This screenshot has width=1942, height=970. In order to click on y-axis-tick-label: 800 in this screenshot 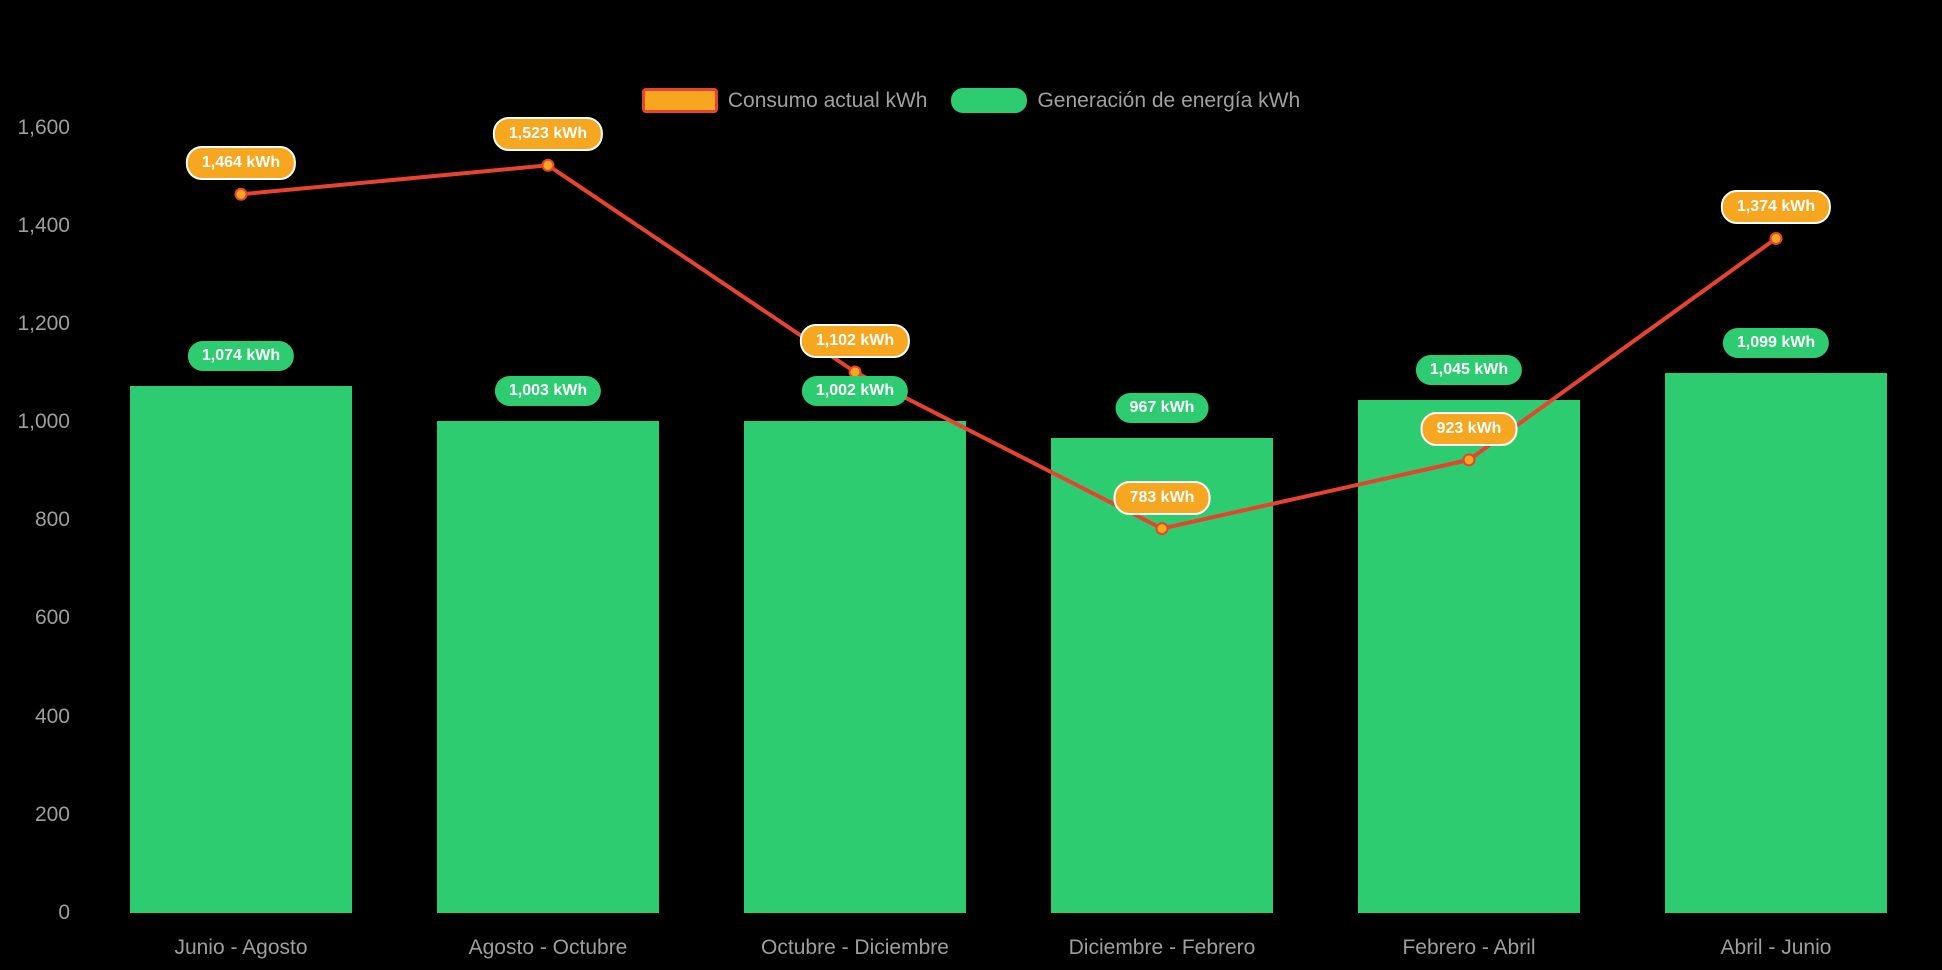, I will do `click(52, 520)`.